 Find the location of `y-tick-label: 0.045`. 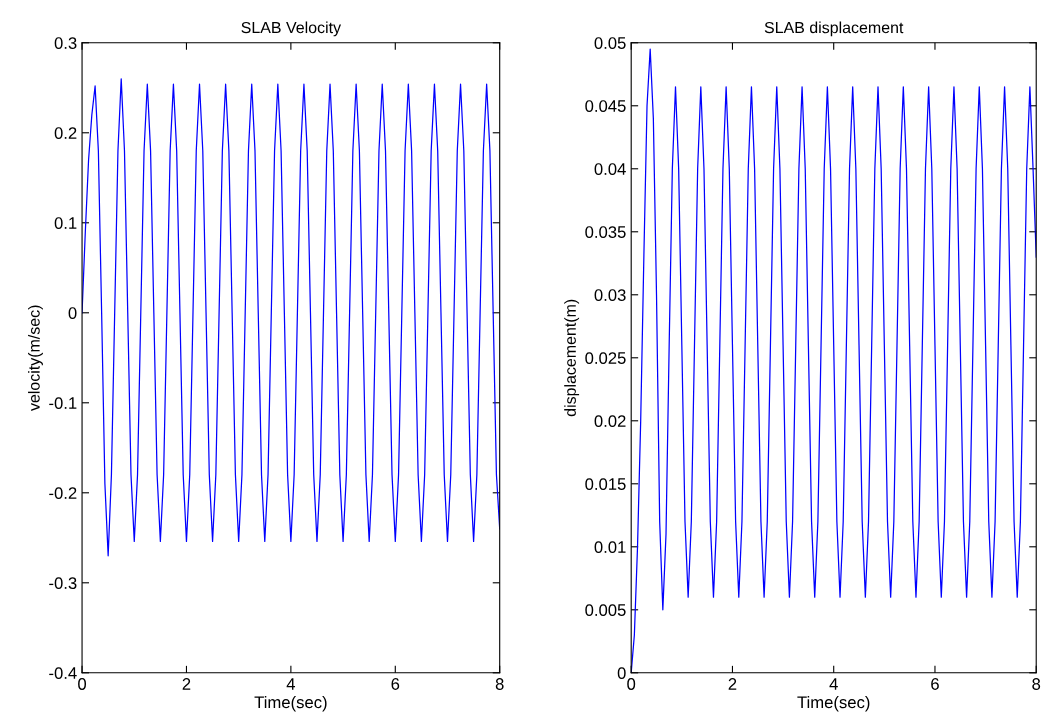

y-tick-label: 0.045 is located at coordinates (605, 106).